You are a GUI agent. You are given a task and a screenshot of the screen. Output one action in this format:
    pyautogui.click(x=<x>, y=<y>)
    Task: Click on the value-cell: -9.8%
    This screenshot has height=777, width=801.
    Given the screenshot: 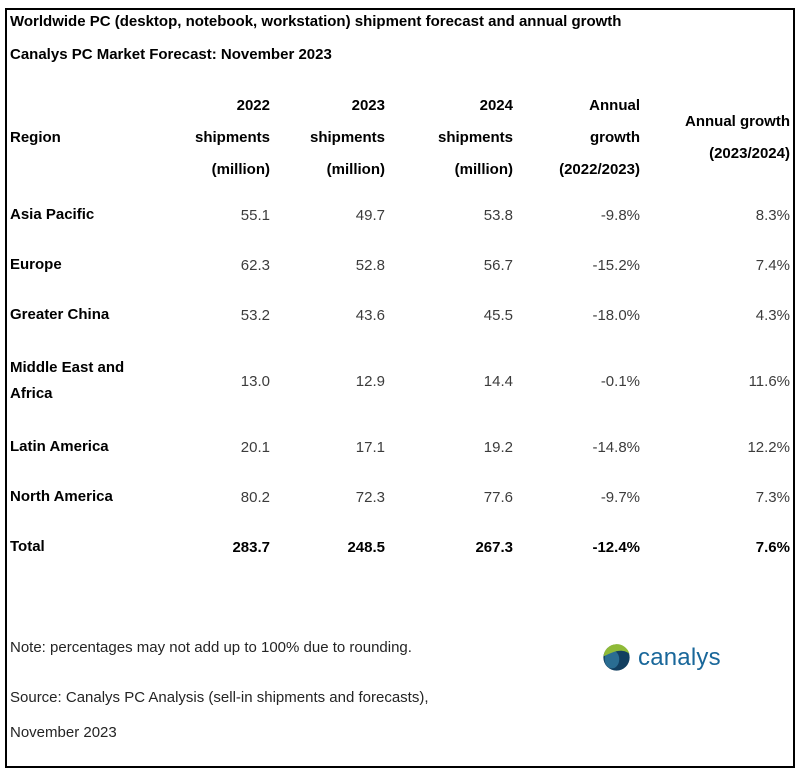 What is the action you would take?
    pyautogui.click(x=620, y=215)
    